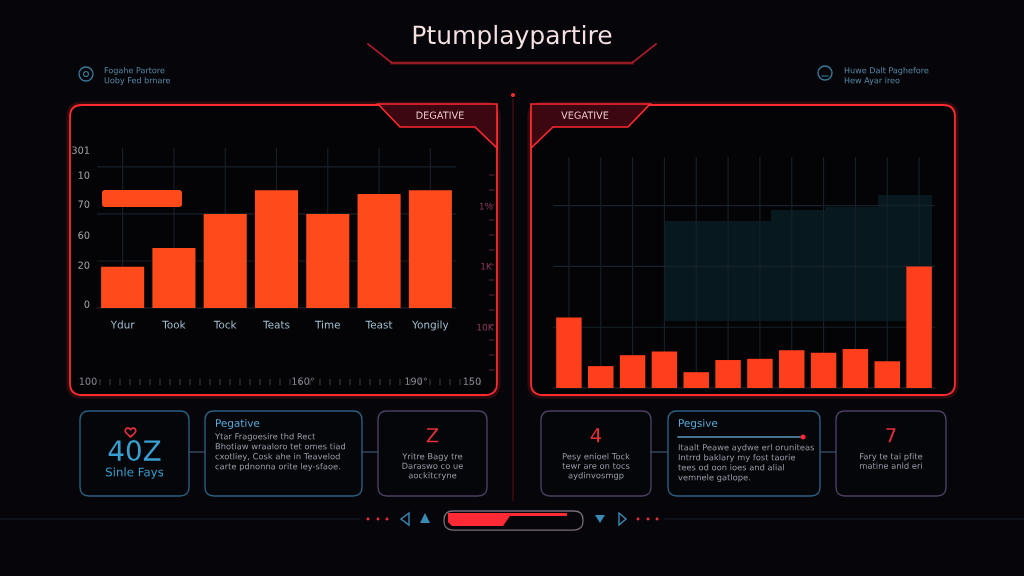  What do you see at coordinates (88, 381) in the screenshot?
I see `text: 100` at bounding box center [88, 381].